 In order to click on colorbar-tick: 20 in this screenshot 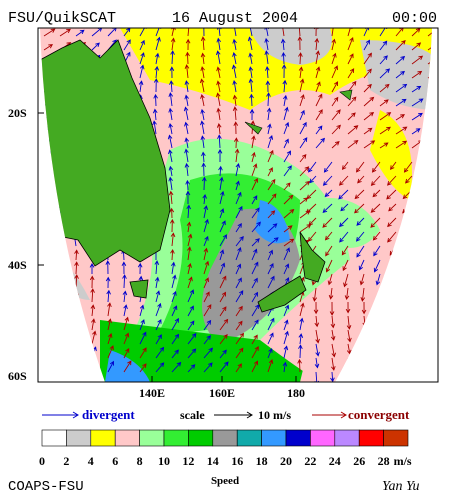, I will do `click(286, 461)`.